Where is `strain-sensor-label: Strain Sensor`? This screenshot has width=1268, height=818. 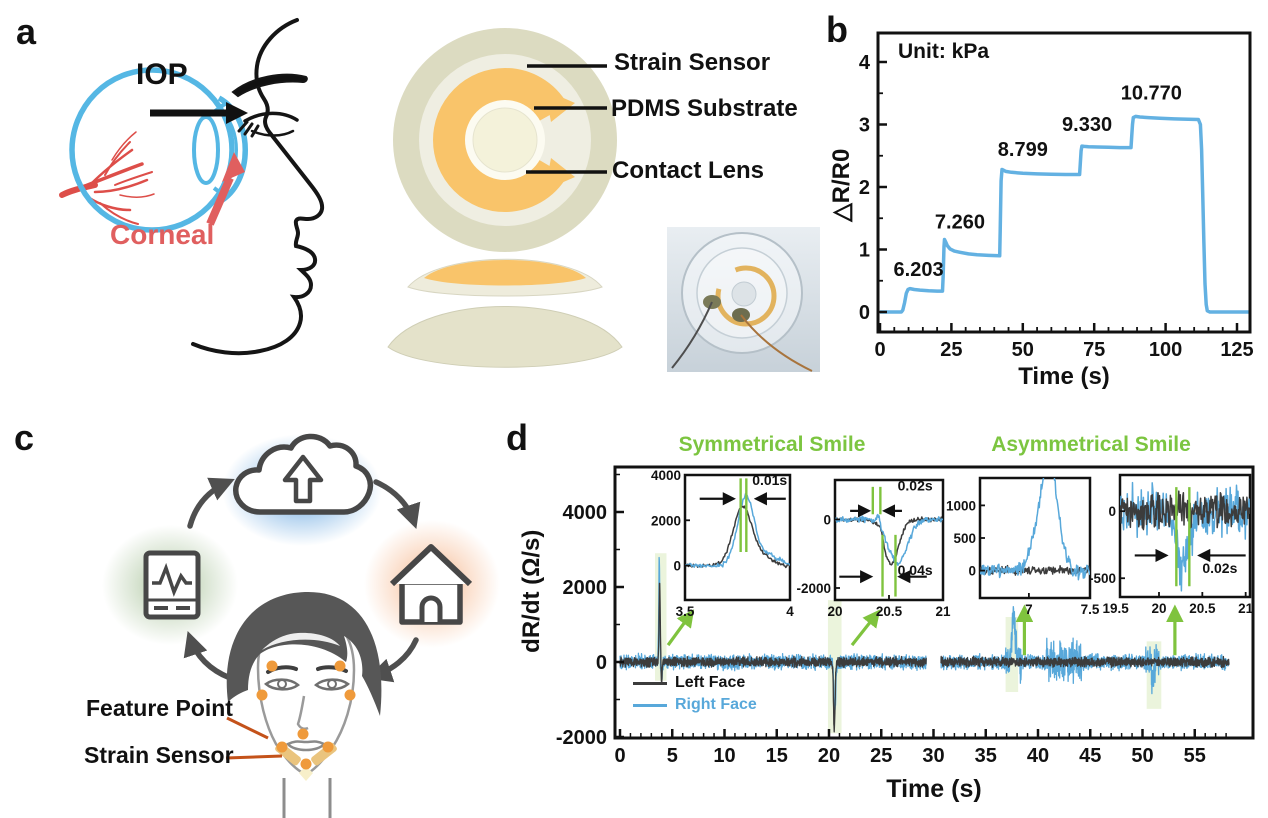 strain-sensor-label: Strain Sensor is located at coordinates (159, 755).